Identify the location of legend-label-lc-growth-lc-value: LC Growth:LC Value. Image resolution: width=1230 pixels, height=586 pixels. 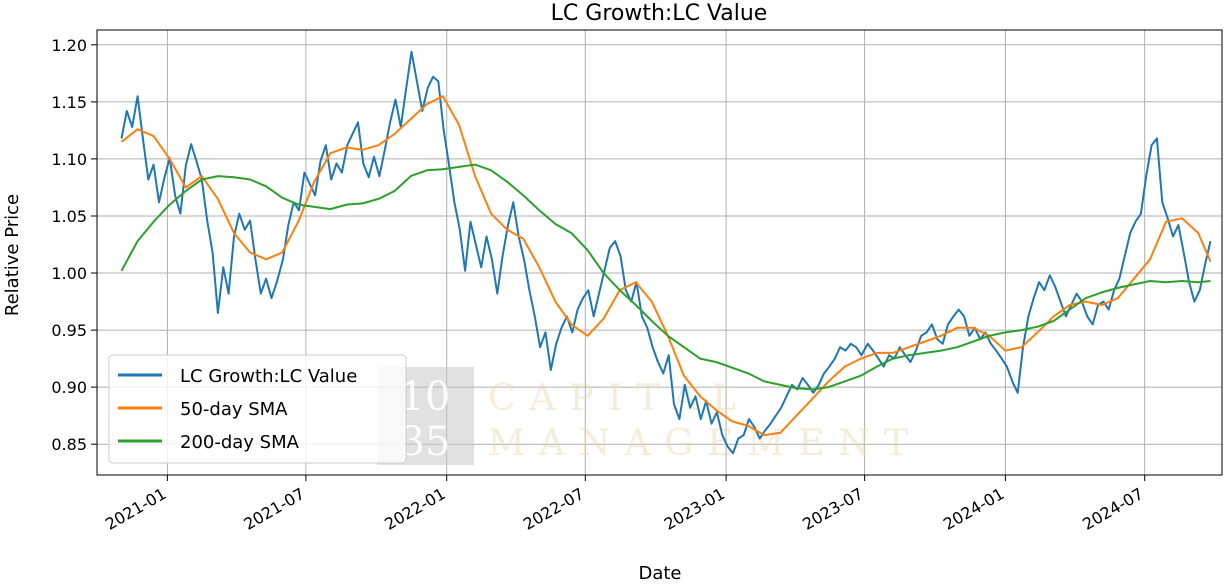
(268, 376).